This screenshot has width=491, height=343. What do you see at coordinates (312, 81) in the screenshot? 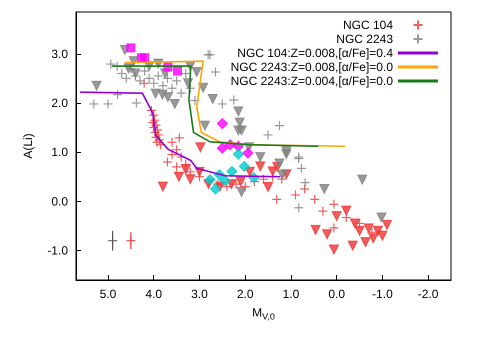
I see `legend-label: NGC 2243:Z=0.004,[α/Fe]=0.0` at bounding box center [312, 81].